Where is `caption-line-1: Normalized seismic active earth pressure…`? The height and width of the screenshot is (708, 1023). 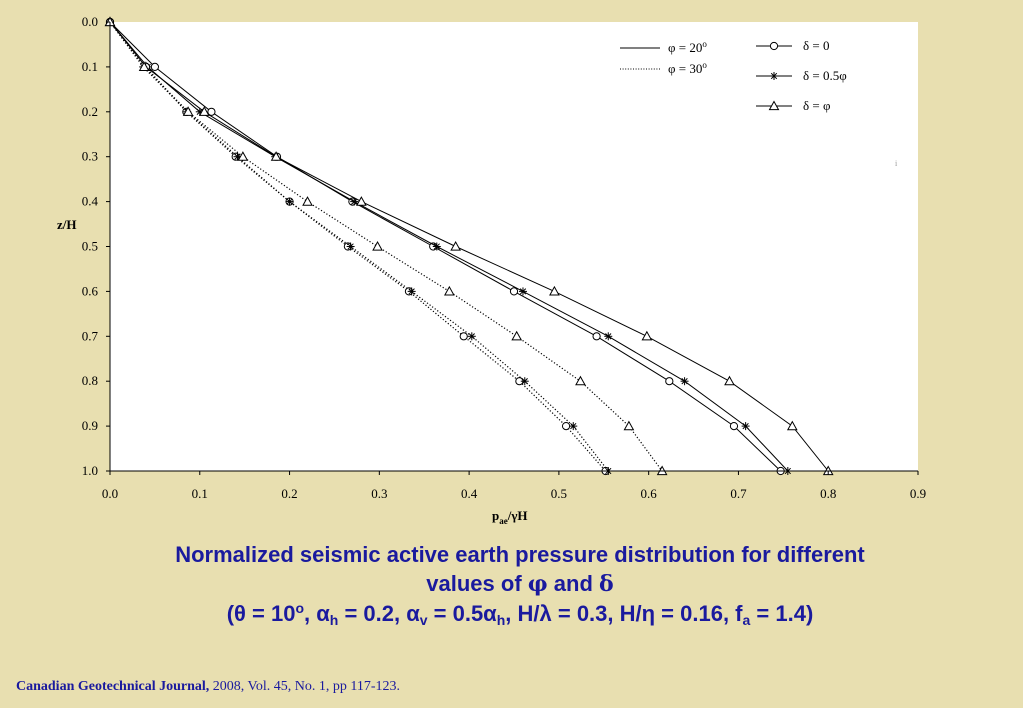
caption-line-1: Normalized seismic active earth pressure… is located at coordinates (520, 554).